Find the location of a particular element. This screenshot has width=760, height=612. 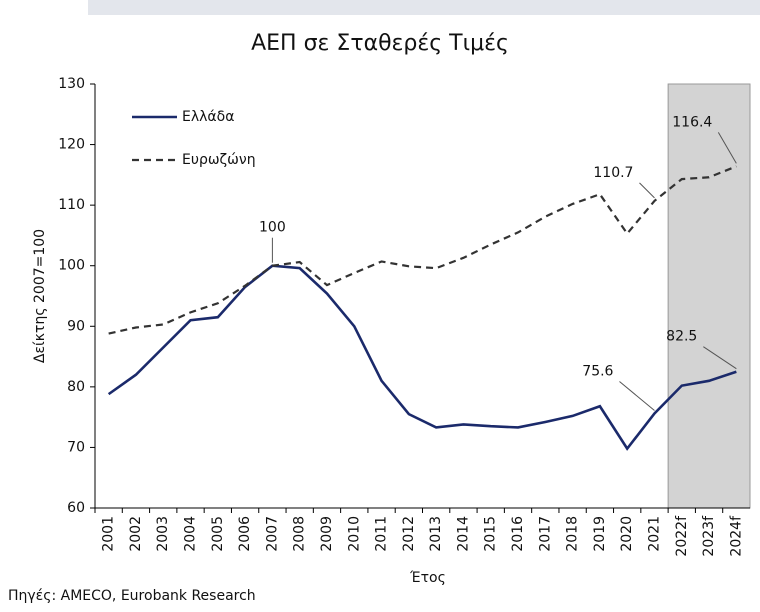

x-tick-label: 2002 is located at coordinates (136, 534).